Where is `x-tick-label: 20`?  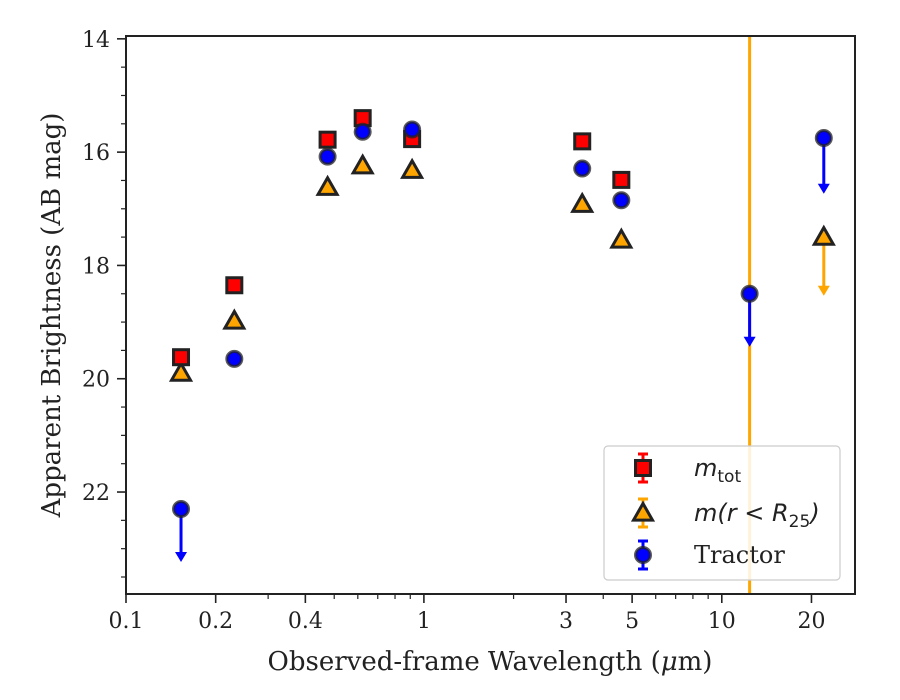 x-tick-label: 20 is located at coordinates (811, 621).